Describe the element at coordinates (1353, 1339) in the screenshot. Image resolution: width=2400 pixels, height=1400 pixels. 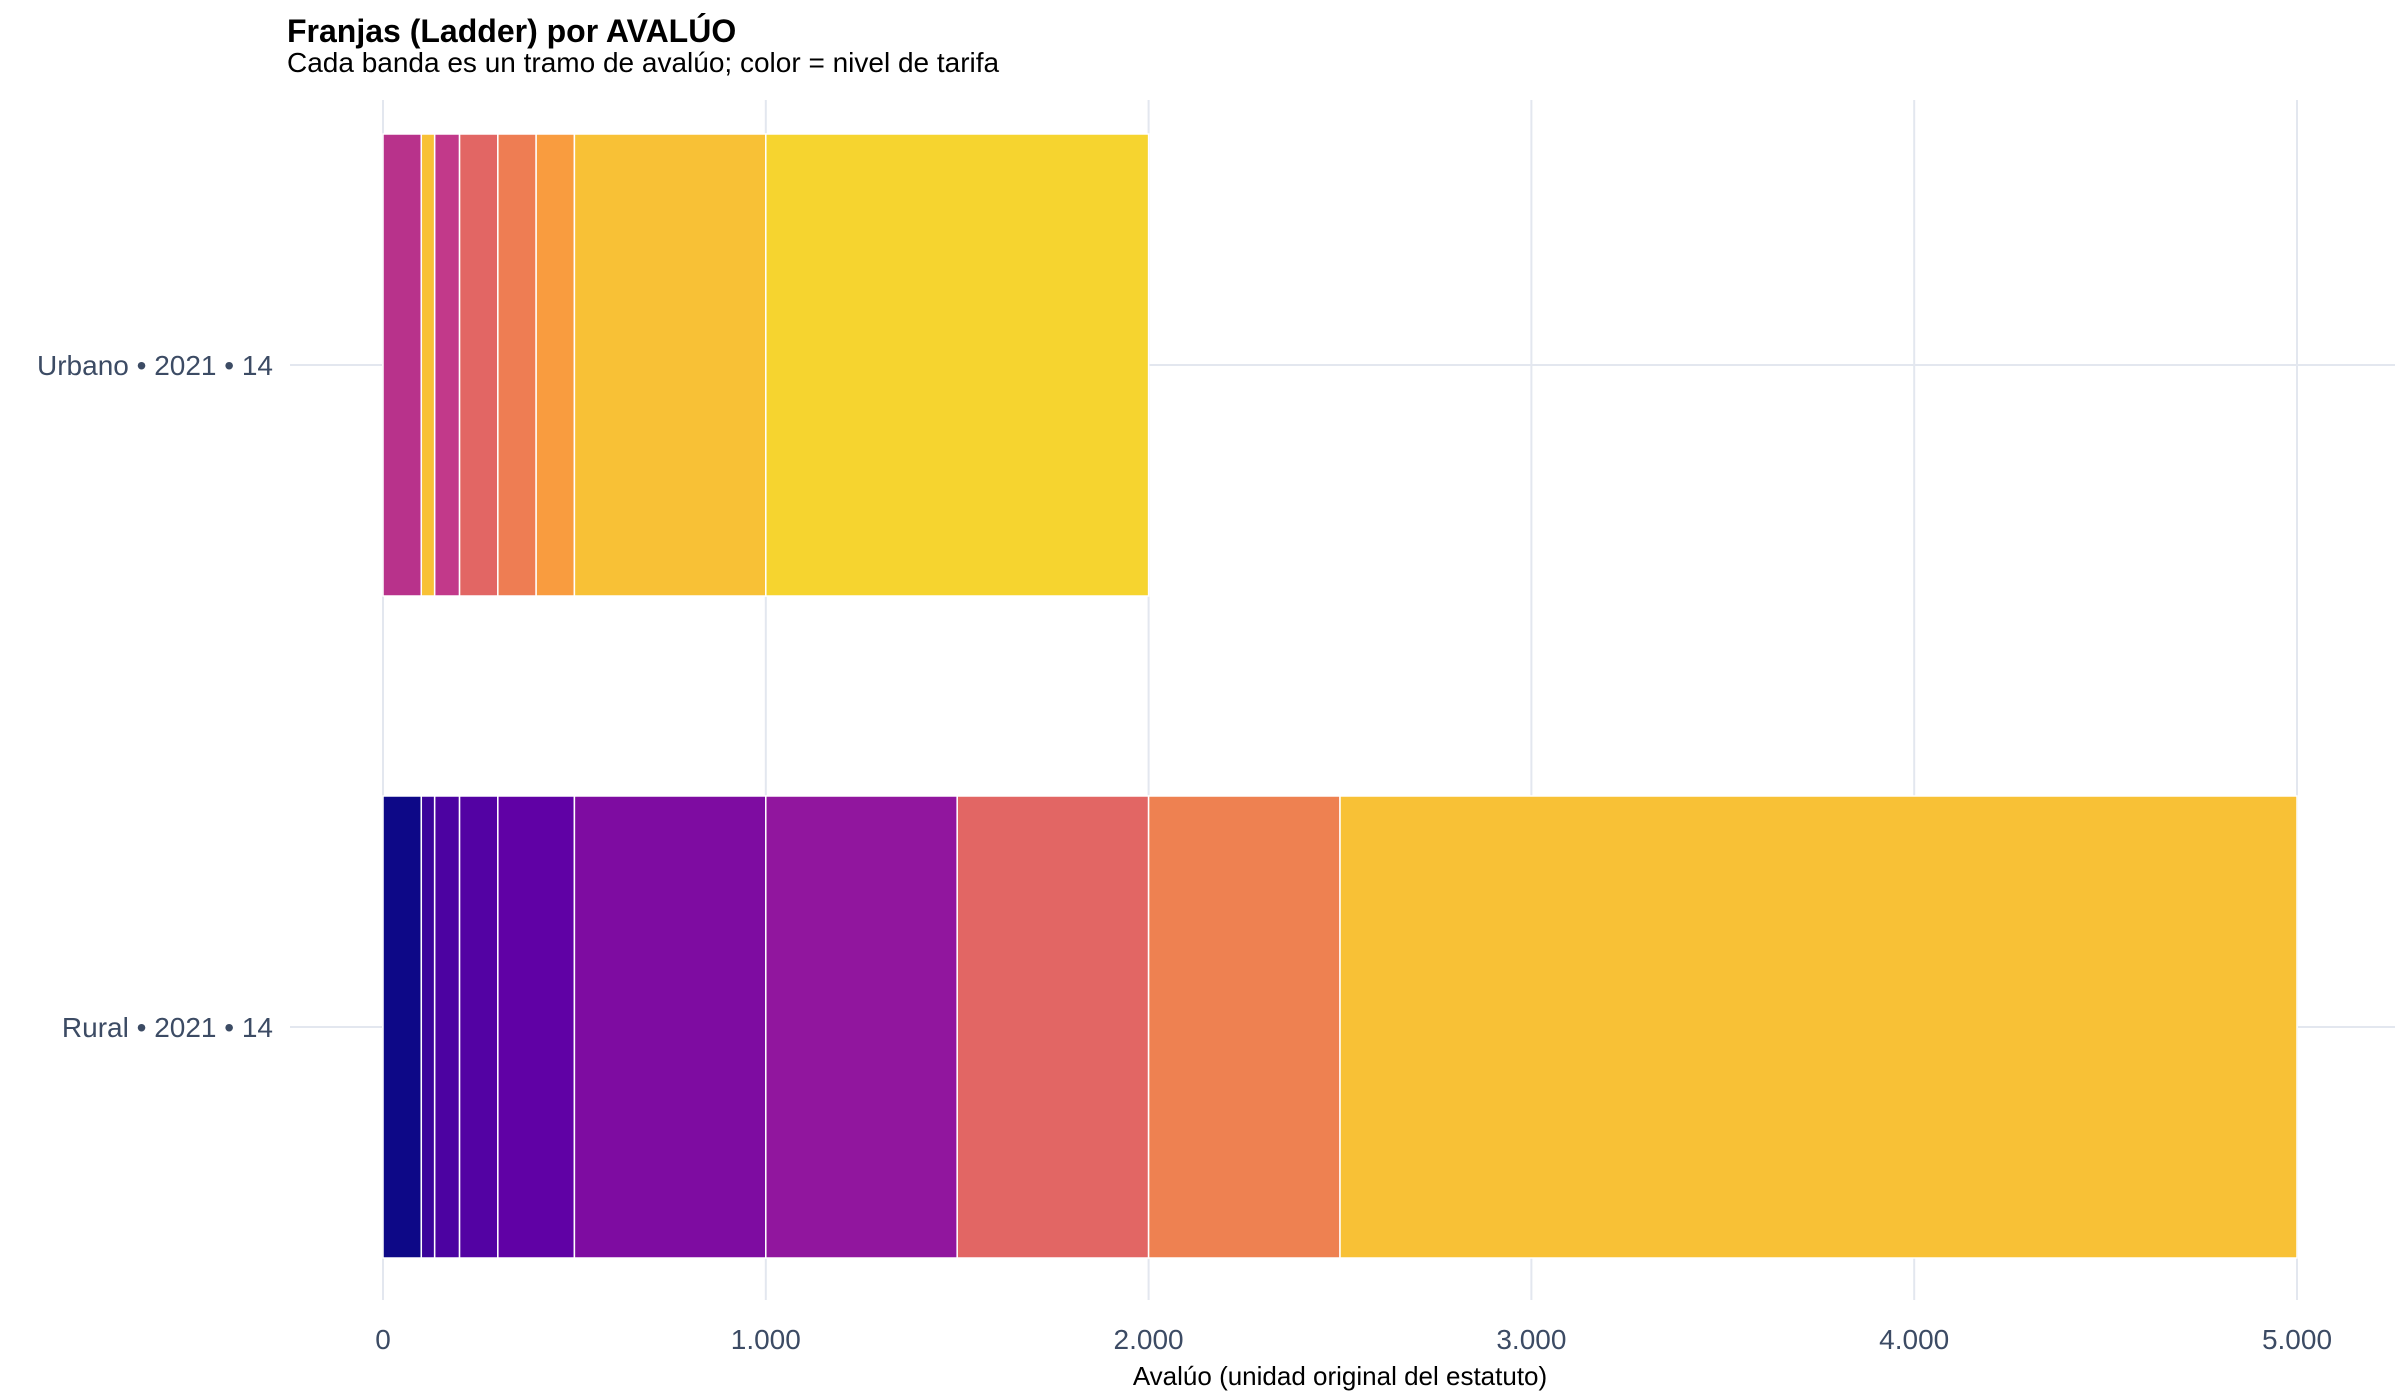
I see `x-tick-labels: 0 1.000 2.000 3.000 4.000 5.000` at that location.